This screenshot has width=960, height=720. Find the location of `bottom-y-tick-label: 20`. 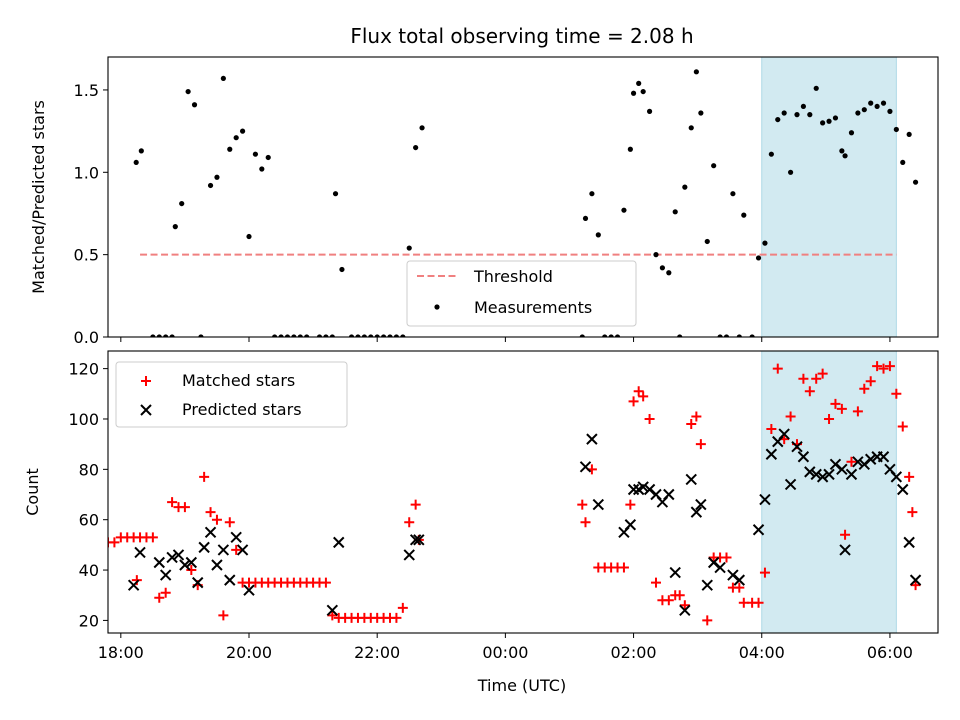

bottom-y-tick-label: 20 is located at coordinates (89, 620).